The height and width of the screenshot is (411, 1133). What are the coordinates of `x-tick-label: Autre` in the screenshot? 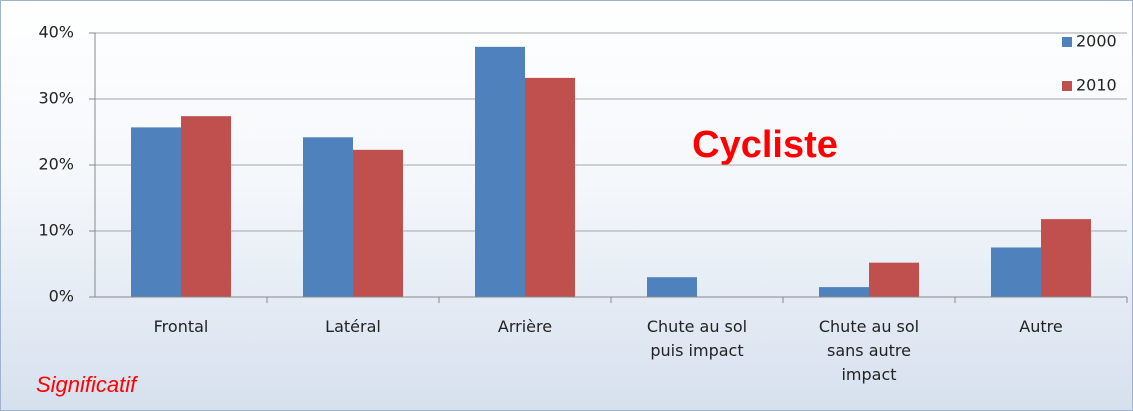 It's located at (1041, 326).